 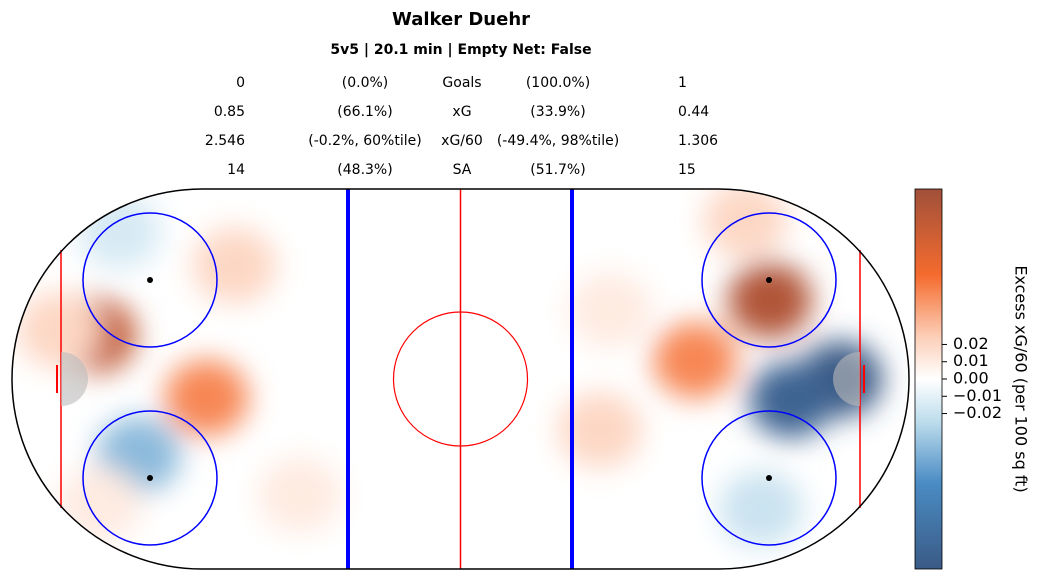 I want to click on colorbar-tick-label: 0.00, so click(x=971, y=378).